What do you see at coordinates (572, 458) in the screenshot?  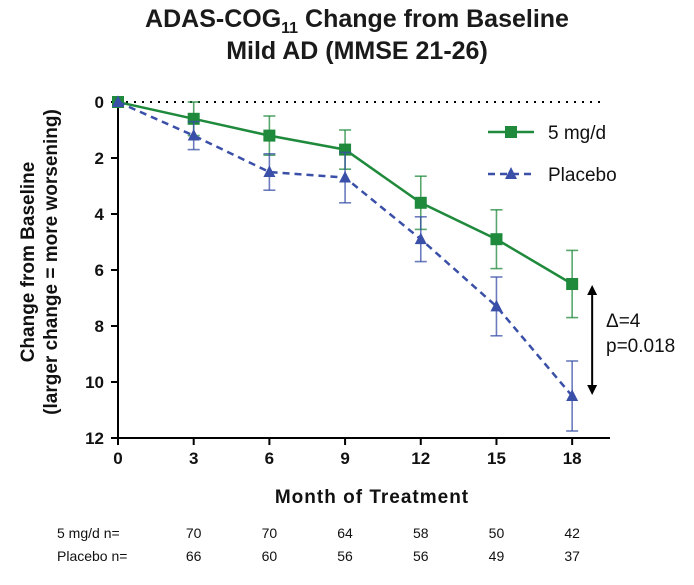 I see `x-tick-label: 18` at bounding box center [572, 458].